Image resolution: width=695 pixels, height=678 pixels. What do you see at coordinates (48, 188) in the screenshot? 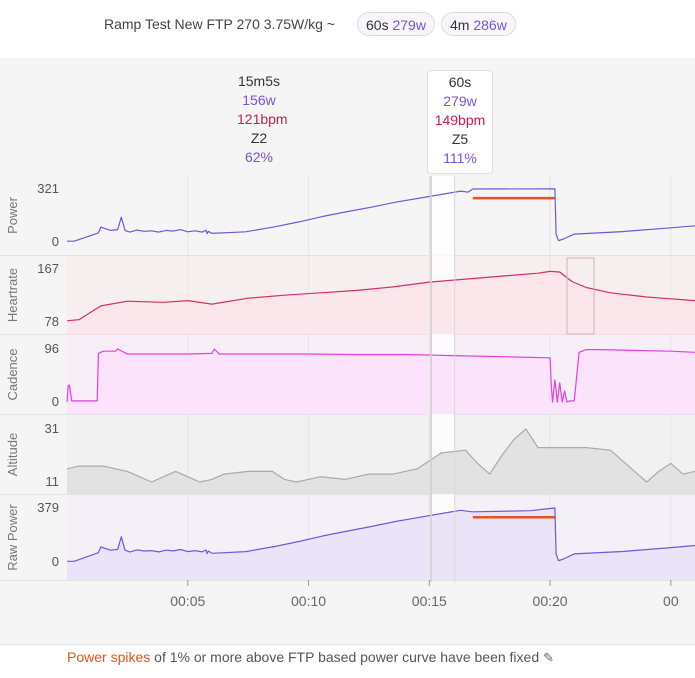
I see `power-tick-label: 321` at bounding box center [48, 188].